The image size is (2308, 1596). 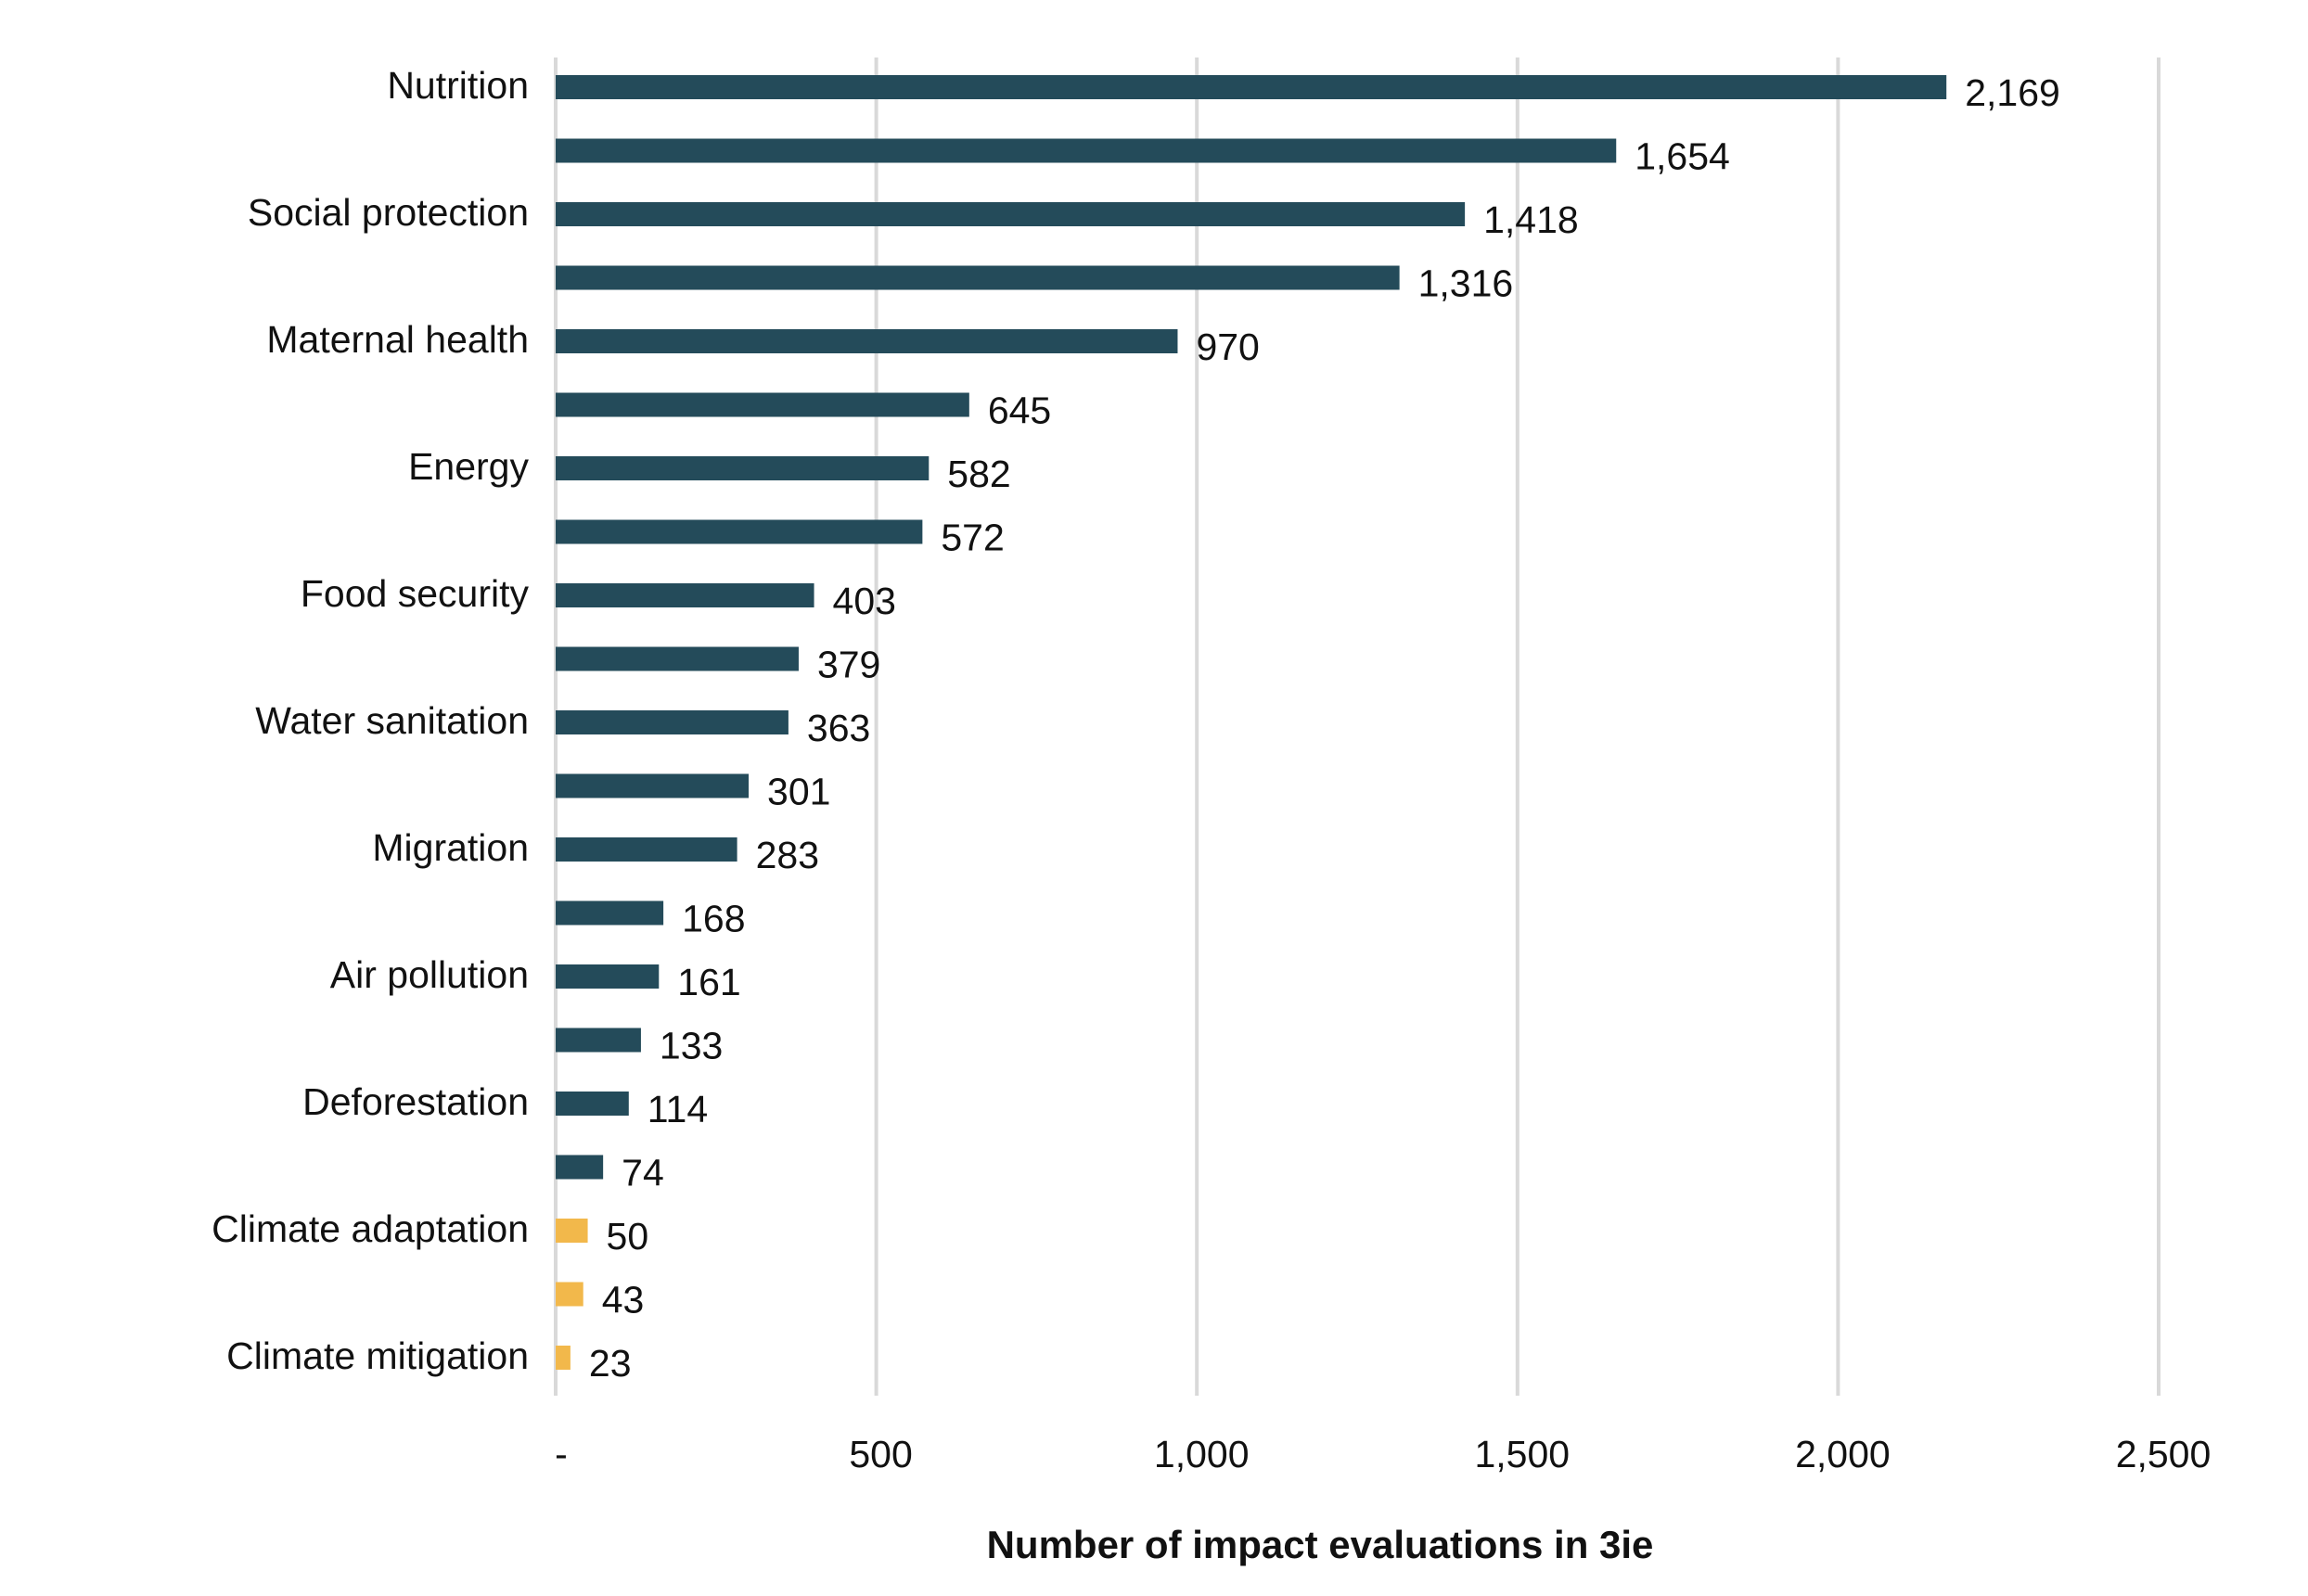 I want to click on category-label: Air pollution, so click(x=429, y=975).